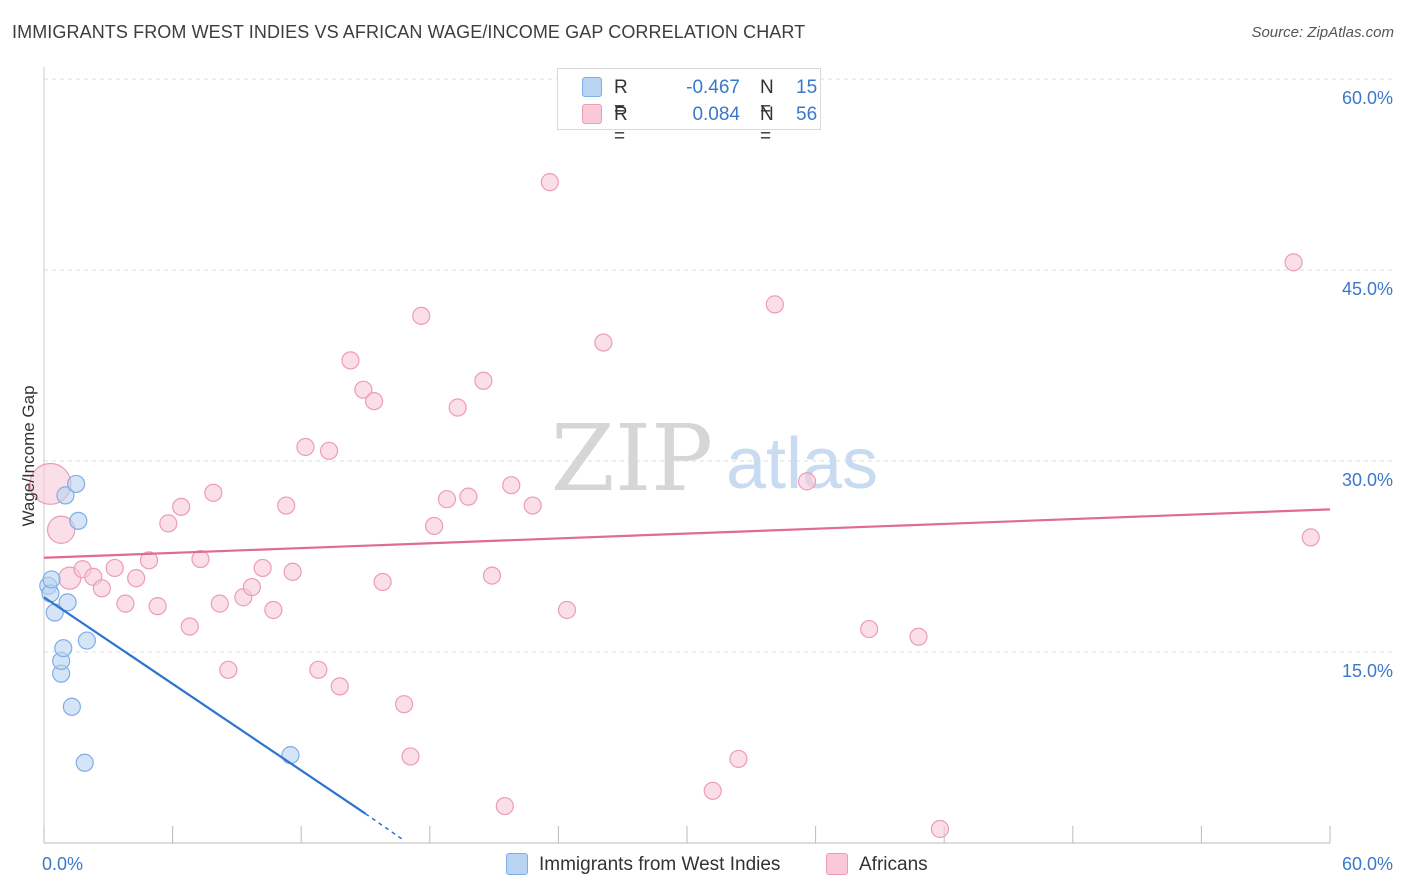 Image resolution: width=1406 pixels, height=892 pixels. What do you see at coordinates (1322, 32) in the screenshot?
I see `source-label: Source: ZipAtlas.com` at bounding box center [1322, 32].